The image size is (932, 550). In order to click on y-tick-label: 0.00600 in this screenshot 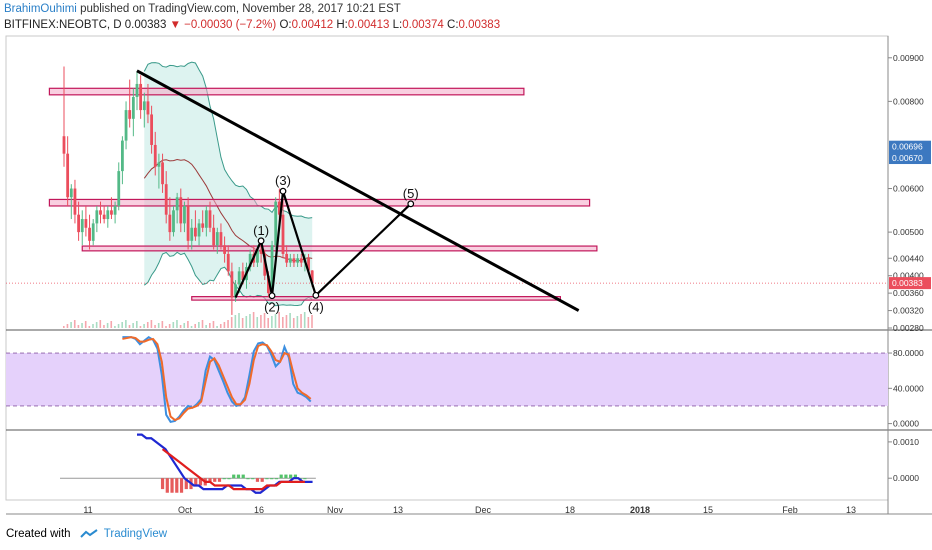, I will do `click(908, 189)`.